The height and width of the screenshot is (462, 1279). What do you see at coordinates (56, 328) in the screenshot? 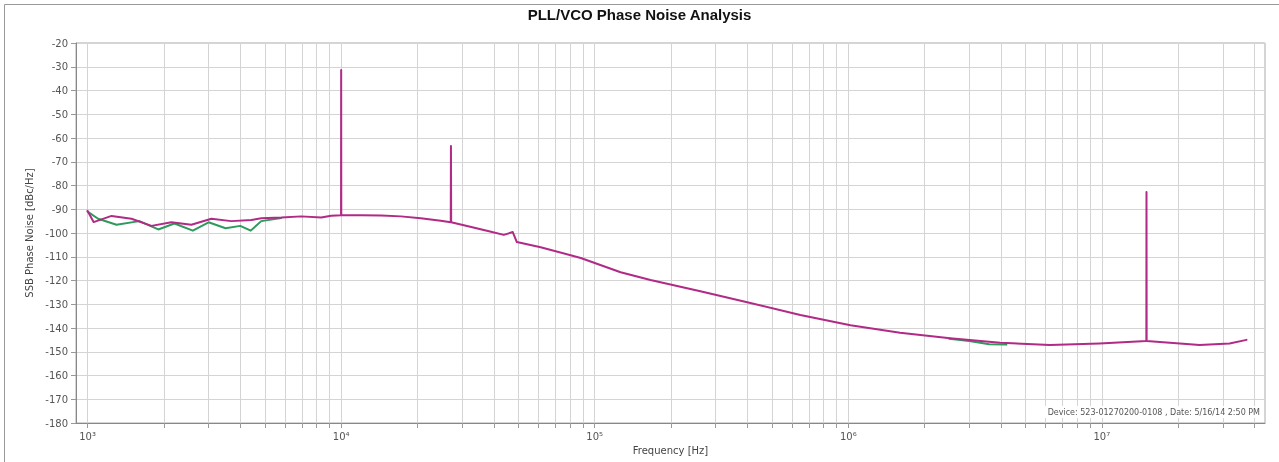
I see `y-tick-label: -140` at bounding box center [56, 328].